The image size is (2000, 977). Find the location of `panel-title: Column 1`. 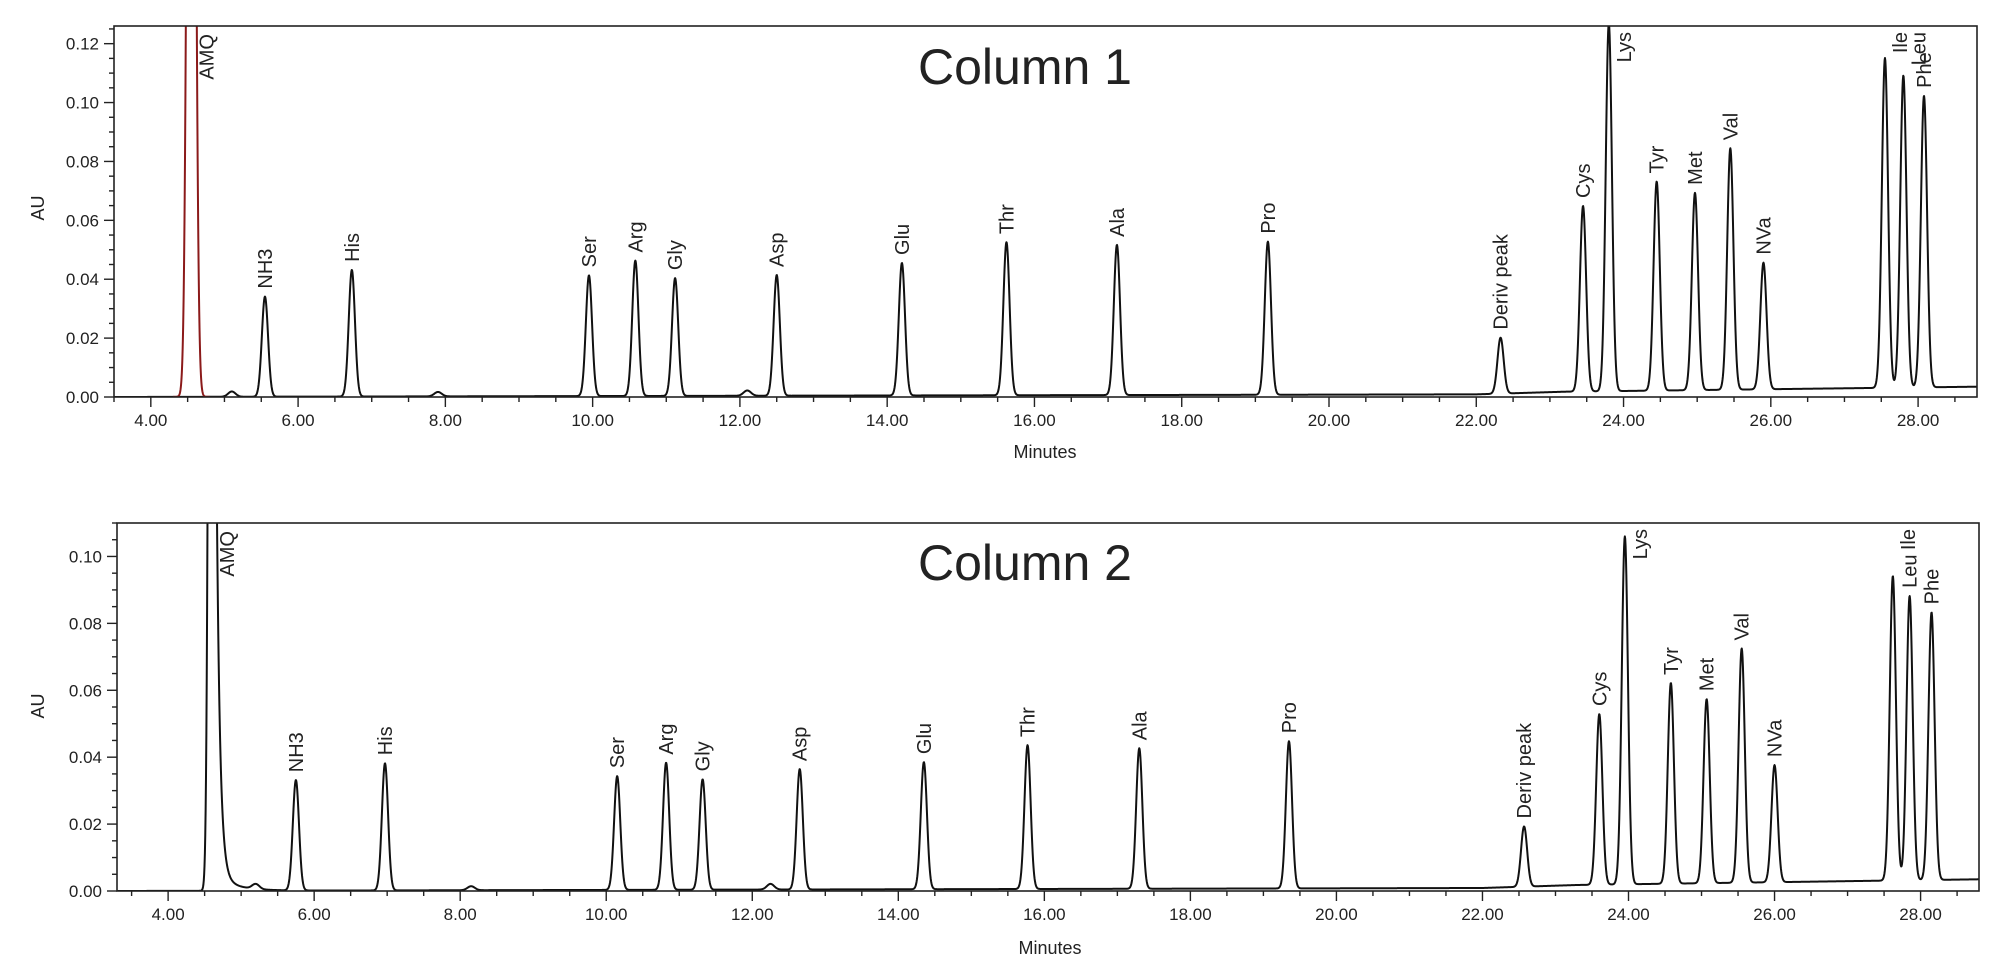

panel-title: Column 1 is located at coordinates (1025, 67).